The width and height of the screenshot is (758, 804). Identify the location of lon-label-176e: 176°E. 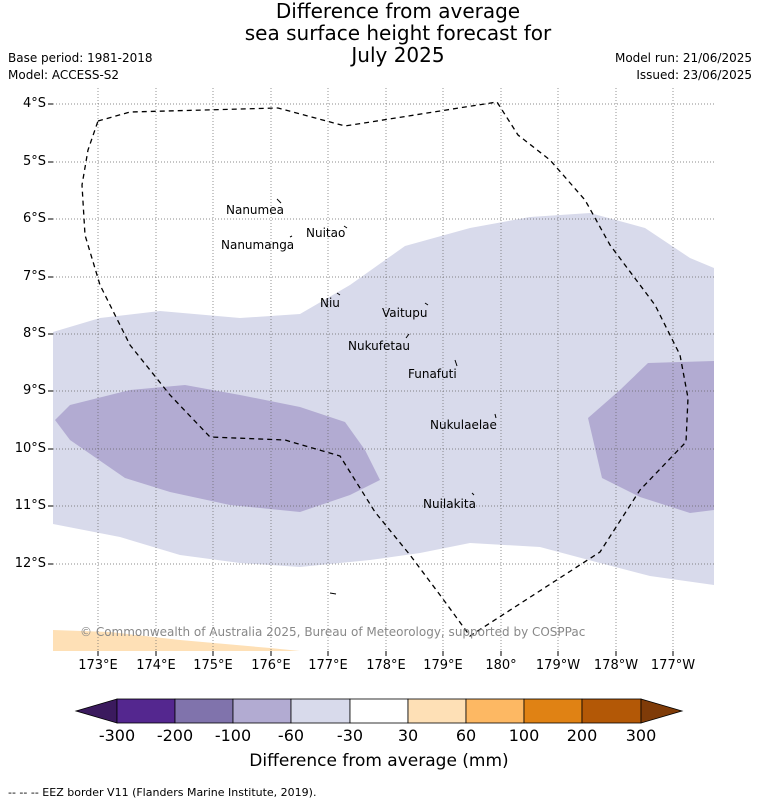
(271, 665).